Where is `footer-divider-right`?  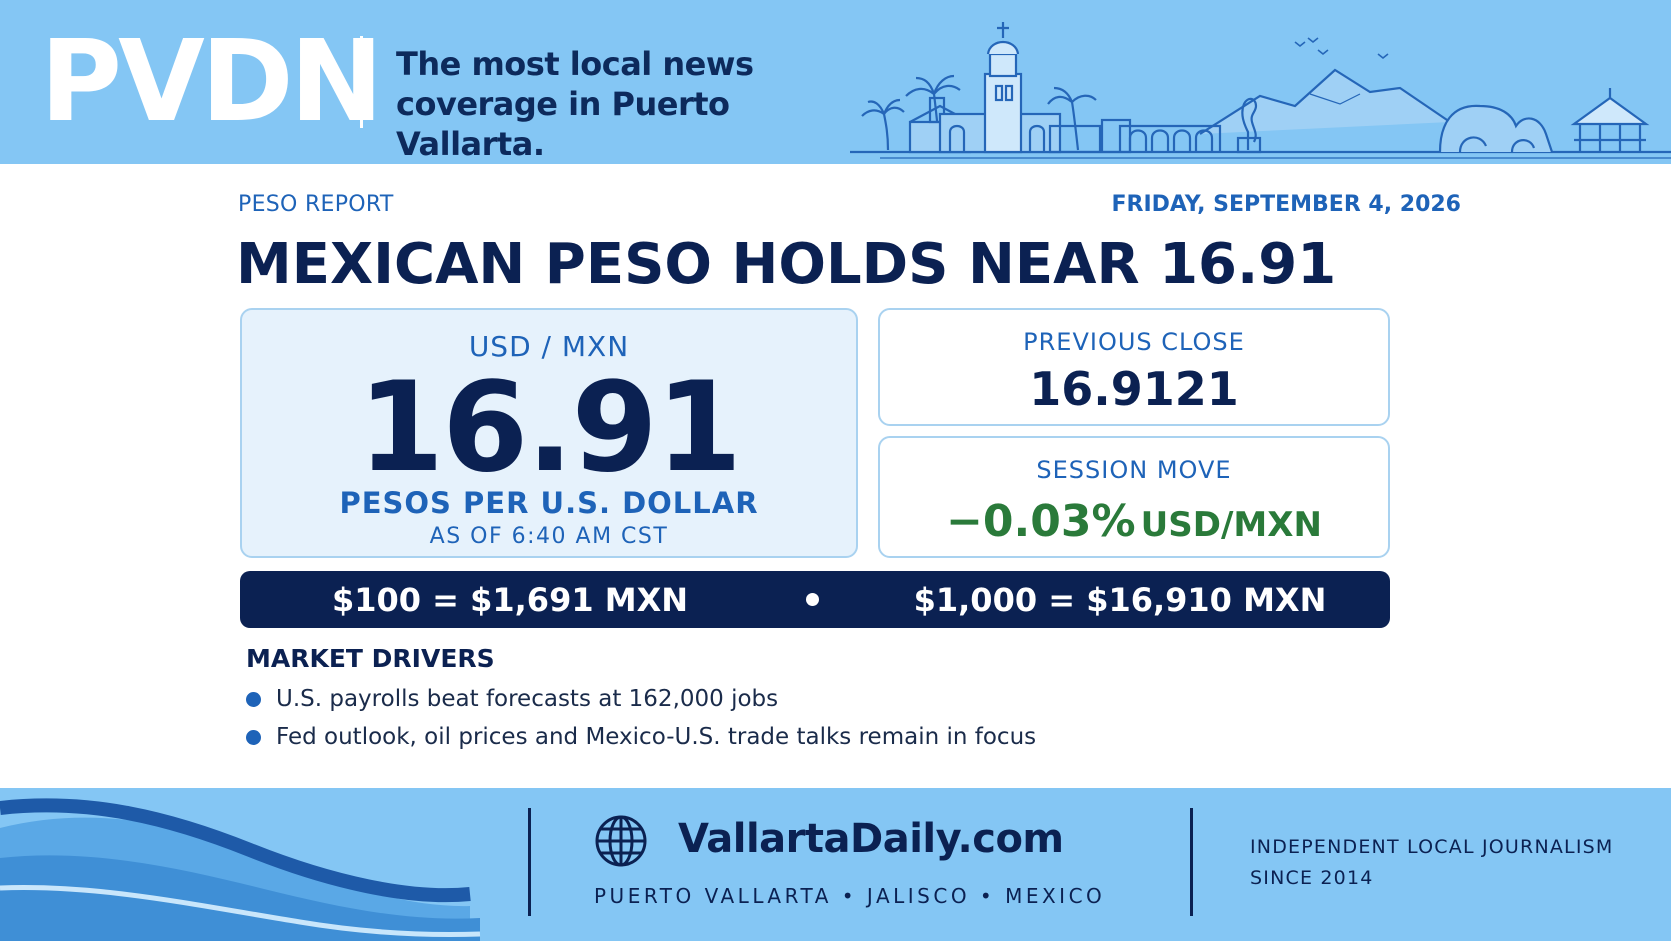
footer-divider-right is located at coordinates (1191, 862).